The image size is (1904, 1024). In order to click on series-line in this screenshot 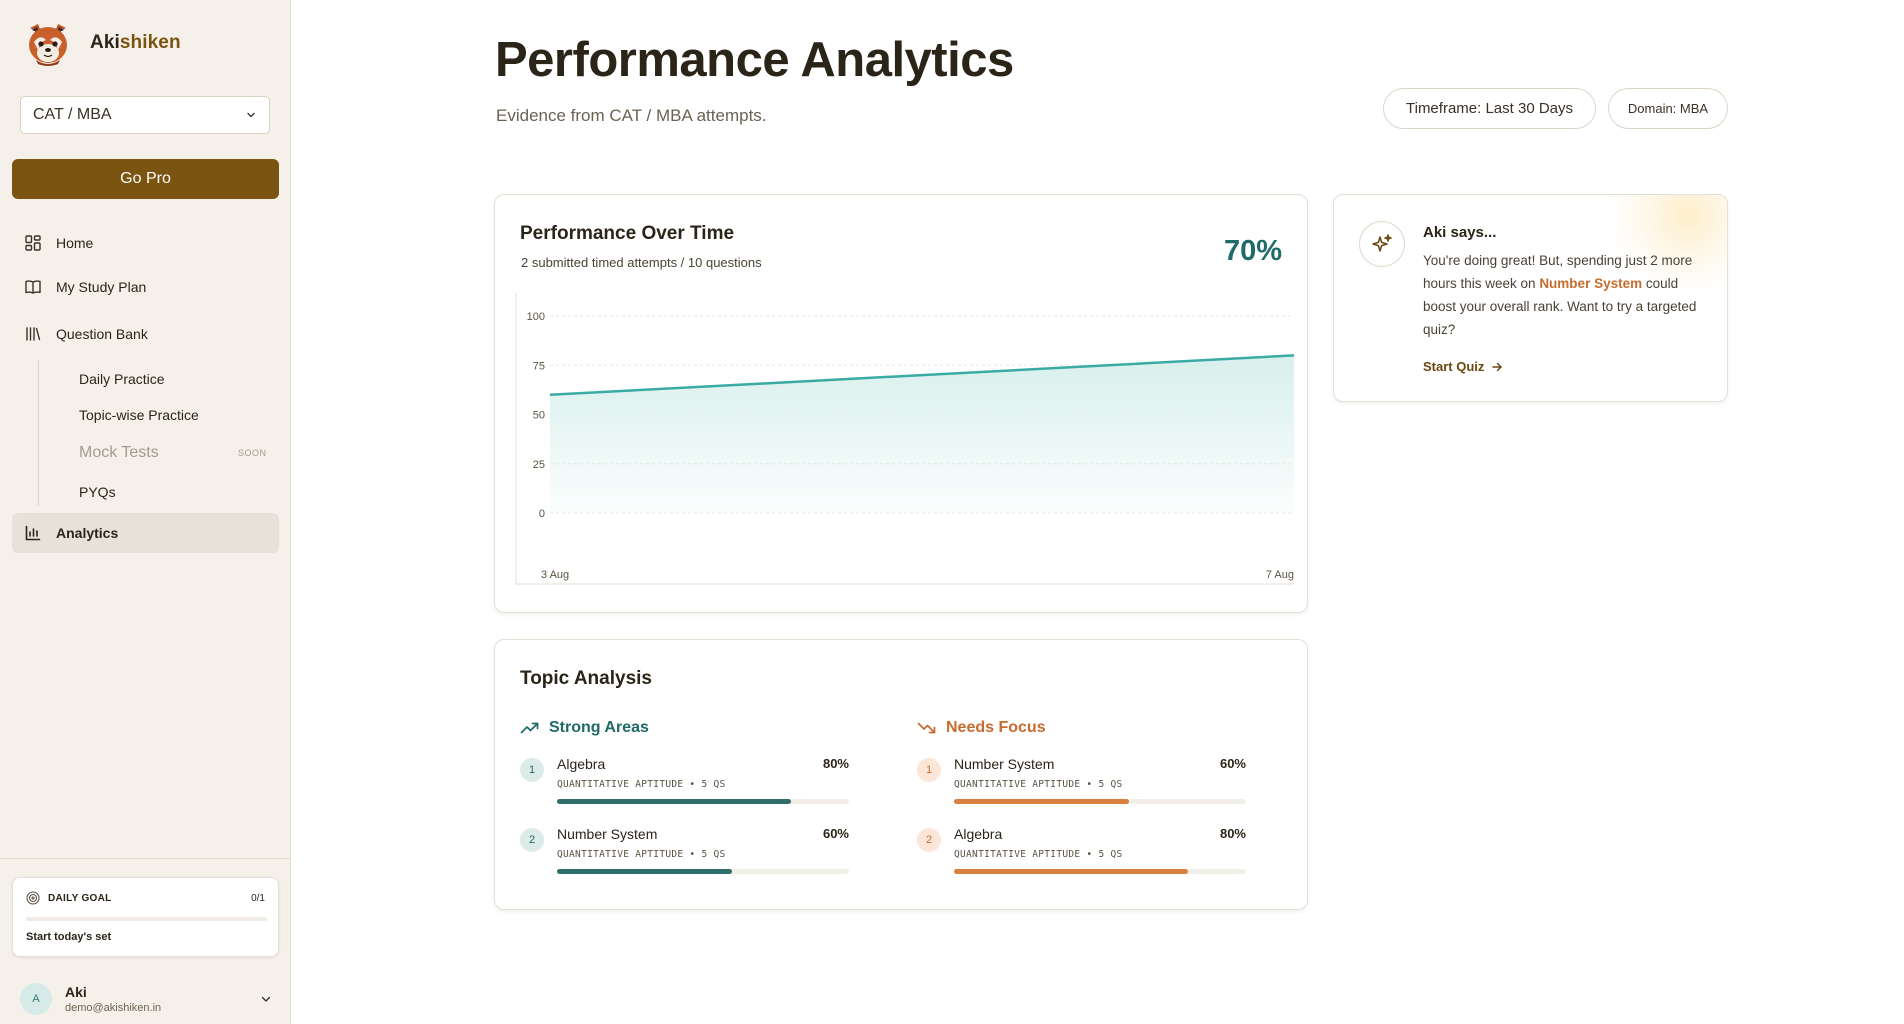, I will do `click(922, 375)`.